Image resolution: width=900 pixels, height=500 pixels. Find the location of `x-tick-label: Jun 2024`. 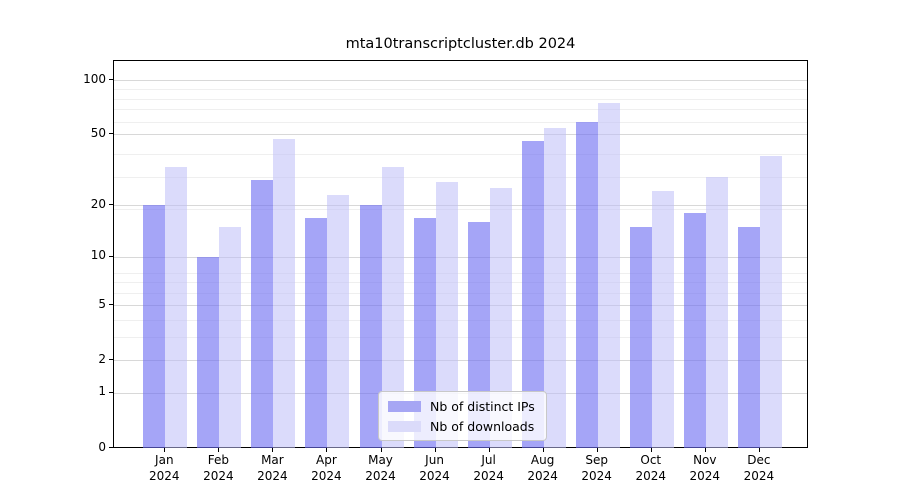

x-tick-label: Jun 2024 is located at coordinates (434, 468).